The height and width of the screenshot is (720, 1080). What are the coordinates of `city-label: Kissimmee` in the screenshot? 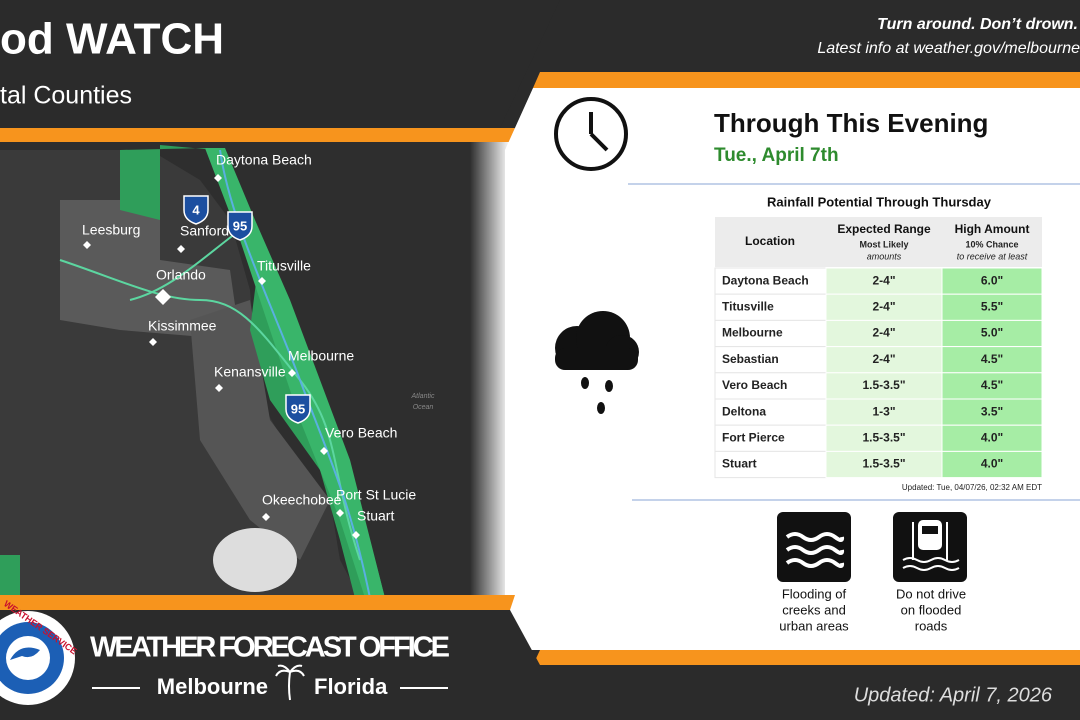 It's located at (182, 326).